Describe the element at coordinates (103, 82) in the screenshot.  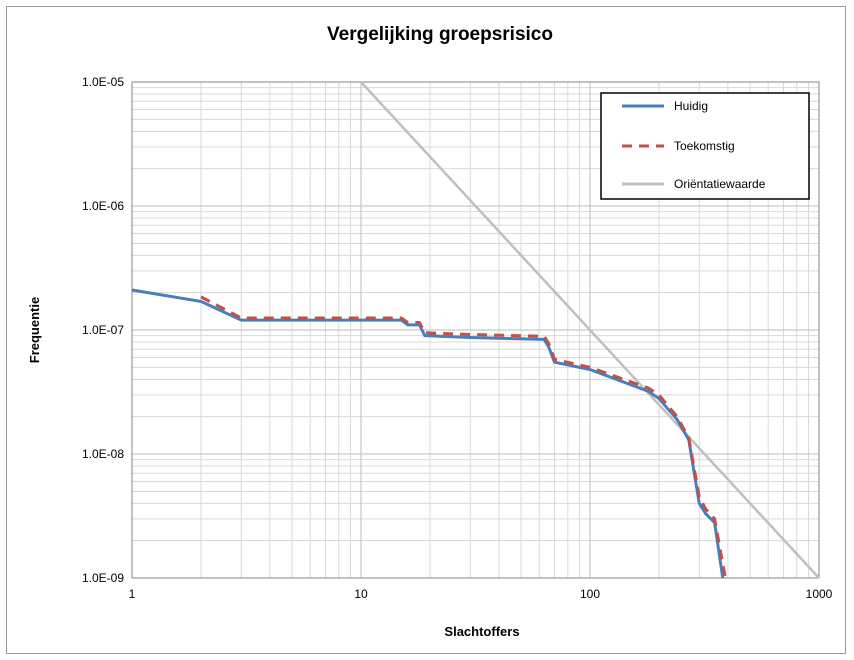
I see `y-tick-label: 1.0E-05` at that location.